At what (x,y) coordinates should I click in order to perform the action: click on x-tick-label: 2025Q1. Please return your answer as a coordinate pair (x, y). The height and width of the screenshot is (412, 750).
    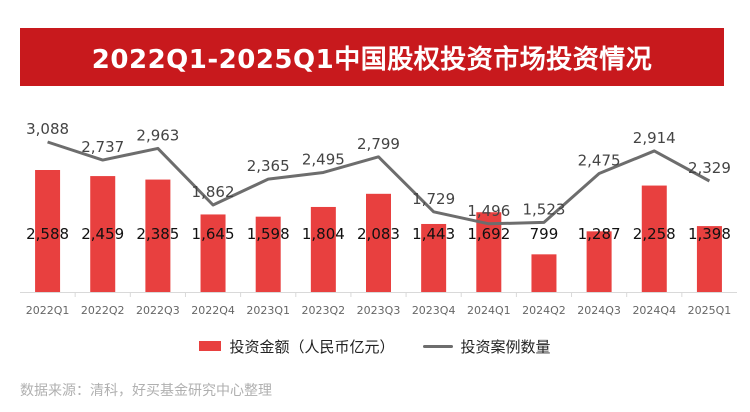
    Looking at the image, I should click on (710, 310).